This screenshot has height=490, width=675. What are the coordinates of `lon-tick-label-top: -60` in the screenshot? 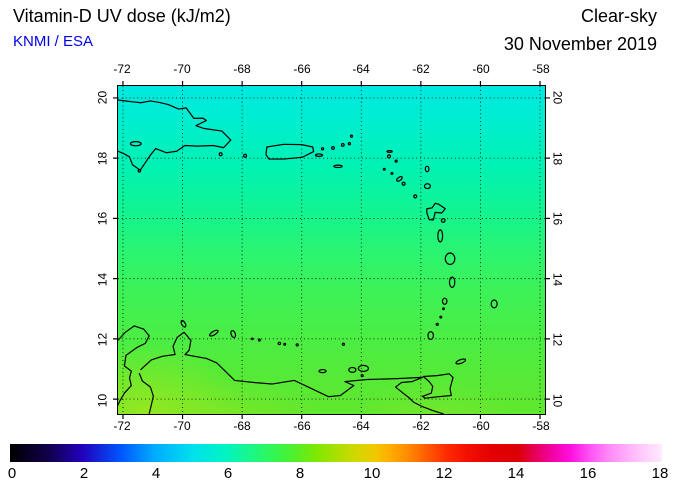 It's located at (481, 69).